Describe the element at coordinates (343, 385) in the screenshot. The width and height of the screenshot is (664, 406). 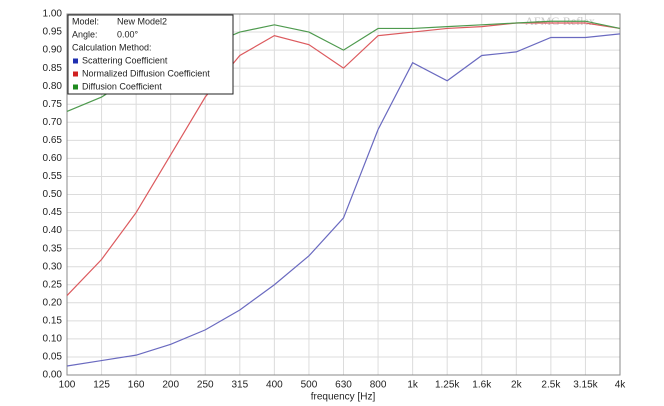
I see `x-tick-label: 630` at that location.